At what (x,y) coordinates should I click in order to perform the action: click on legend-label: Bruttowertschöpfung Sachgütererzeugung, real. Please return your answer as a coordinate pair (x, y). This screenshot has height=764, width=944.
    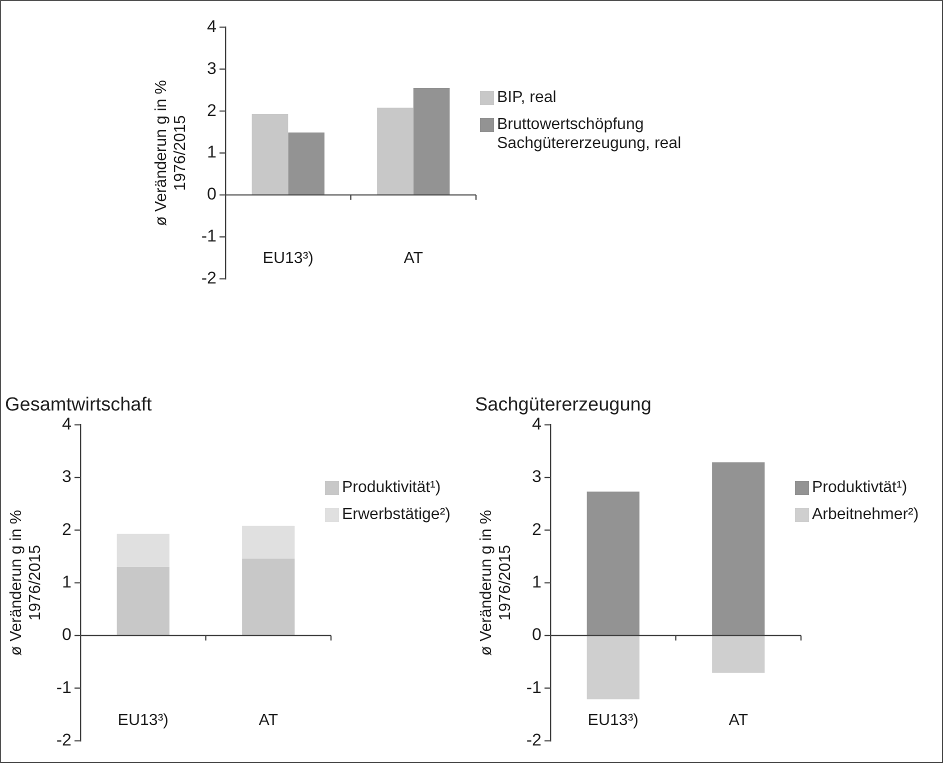
    Looking at the image, I should click on (589, 134).